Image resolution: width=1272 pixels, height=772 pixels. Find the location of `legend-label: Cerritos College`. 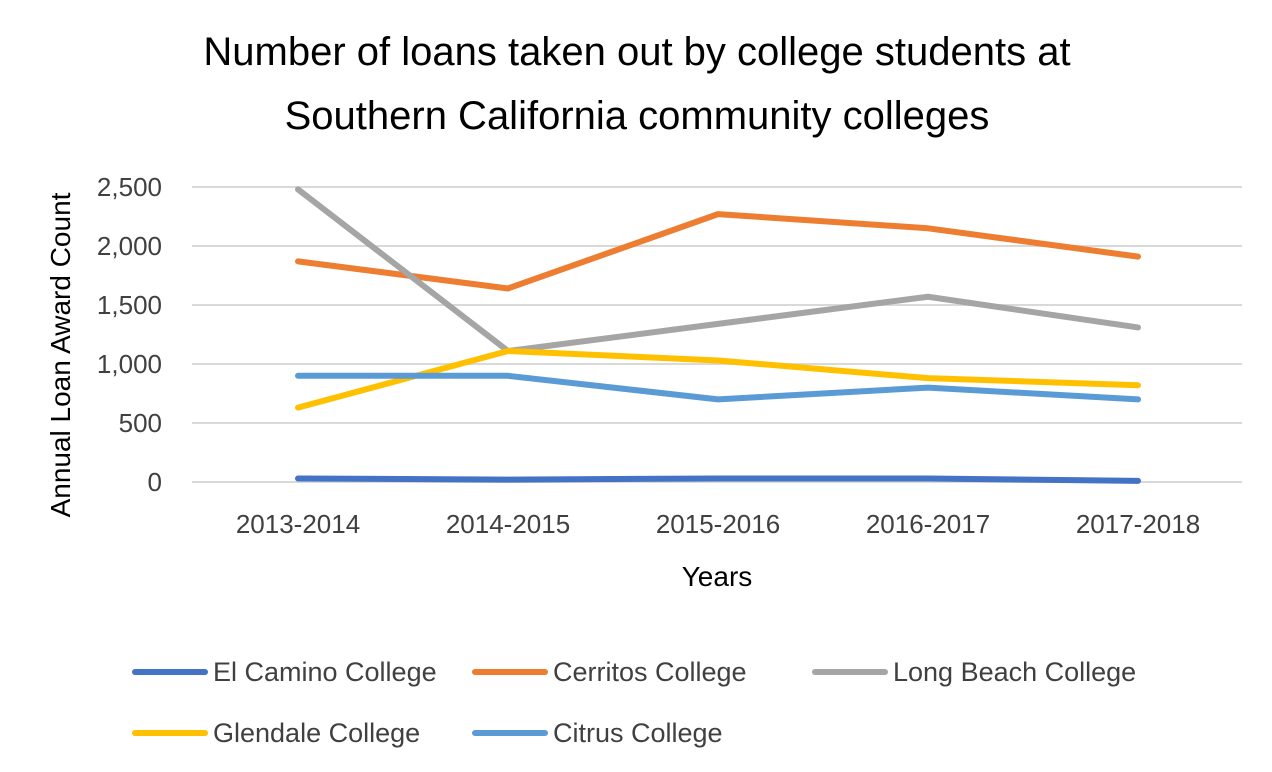

legend-label: Cerritos College is located at coordinates (650, 672).